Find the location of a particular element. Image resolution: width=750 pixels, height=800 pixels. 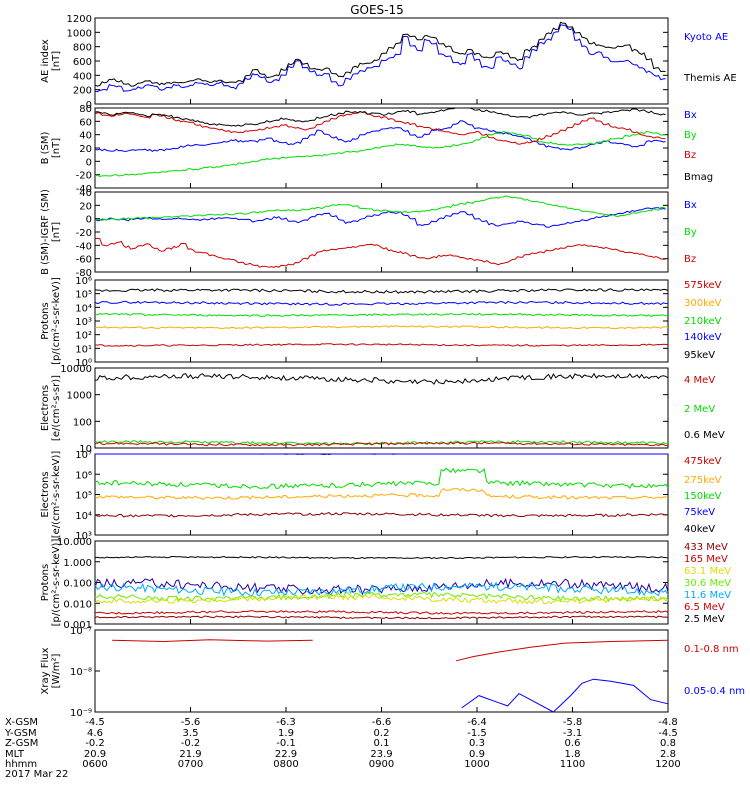

series-6-5-mev is located at coordinates (381, 586).